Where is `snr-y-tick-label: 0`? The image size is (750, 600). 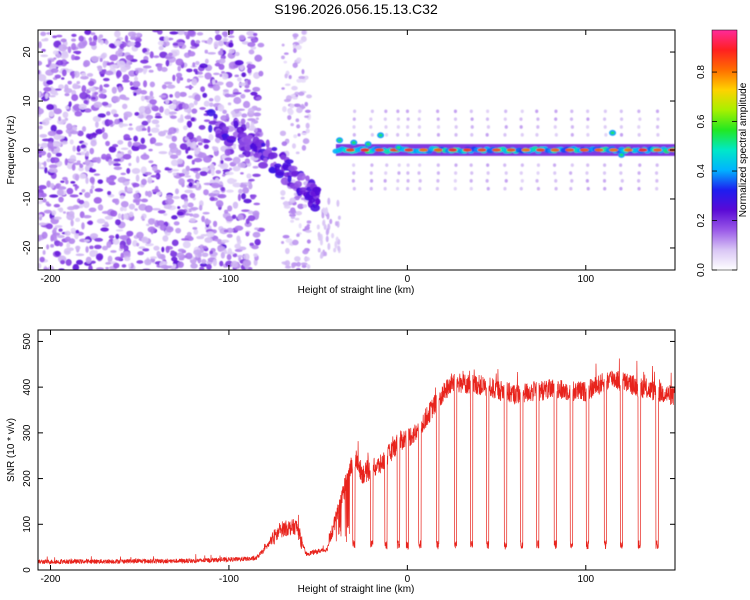
snr-y-tick-label: 0 is located at coordinates (27, 570).